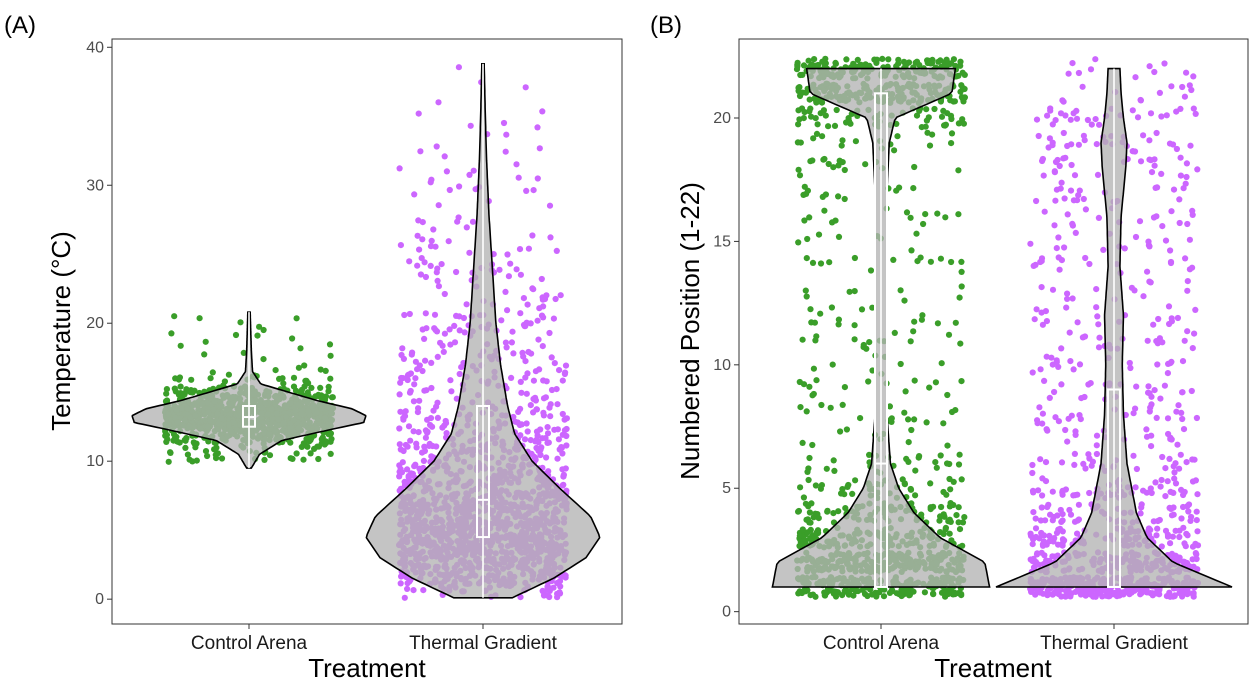  What do you see at coordinates (881, 643) in the screenshot?
I see `panel-b-x-tick-label: Control Arena` at bounding box center [881, 643].